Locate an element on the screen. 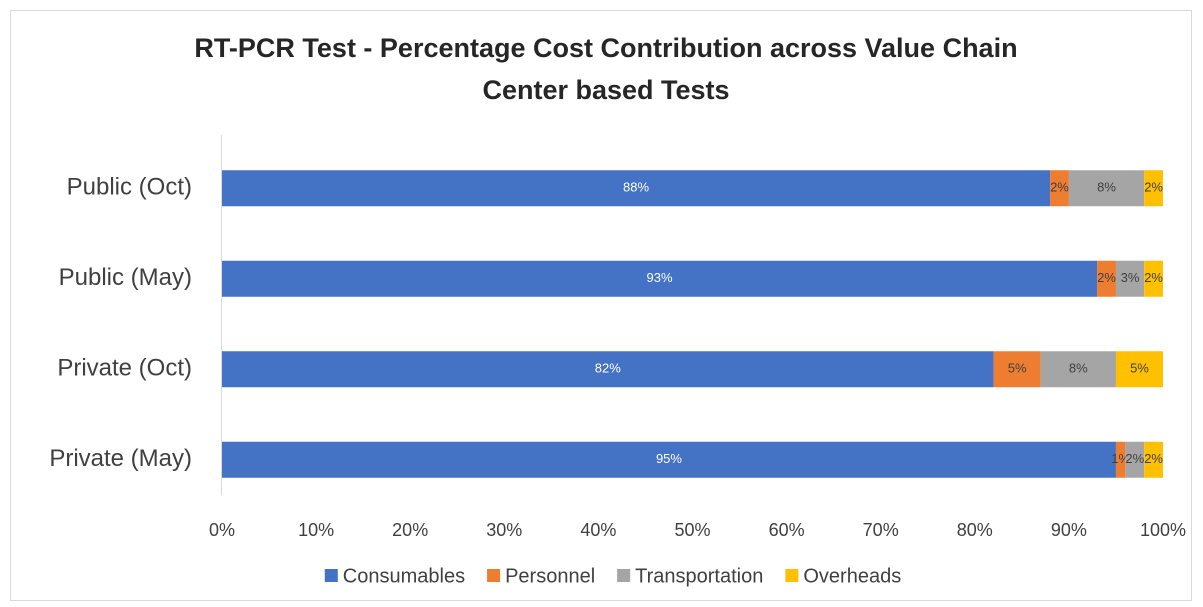 The height and width of the screenshot is (607, 1203). x-tick-label: 90% is located at coordinates (1069, 530).